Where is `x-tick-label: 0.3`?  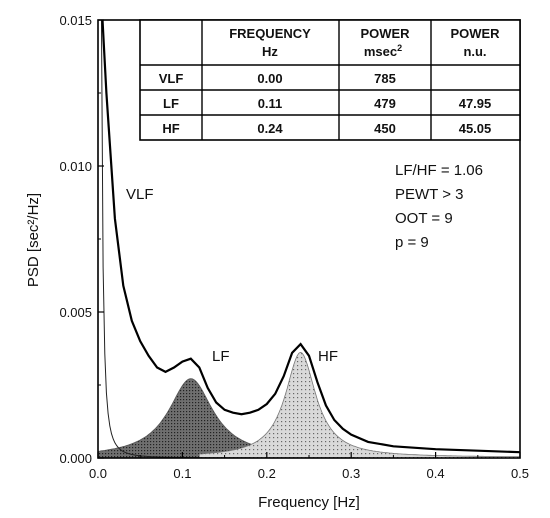 x-tick-label: 0.3 is located at coordinates (351, 473).